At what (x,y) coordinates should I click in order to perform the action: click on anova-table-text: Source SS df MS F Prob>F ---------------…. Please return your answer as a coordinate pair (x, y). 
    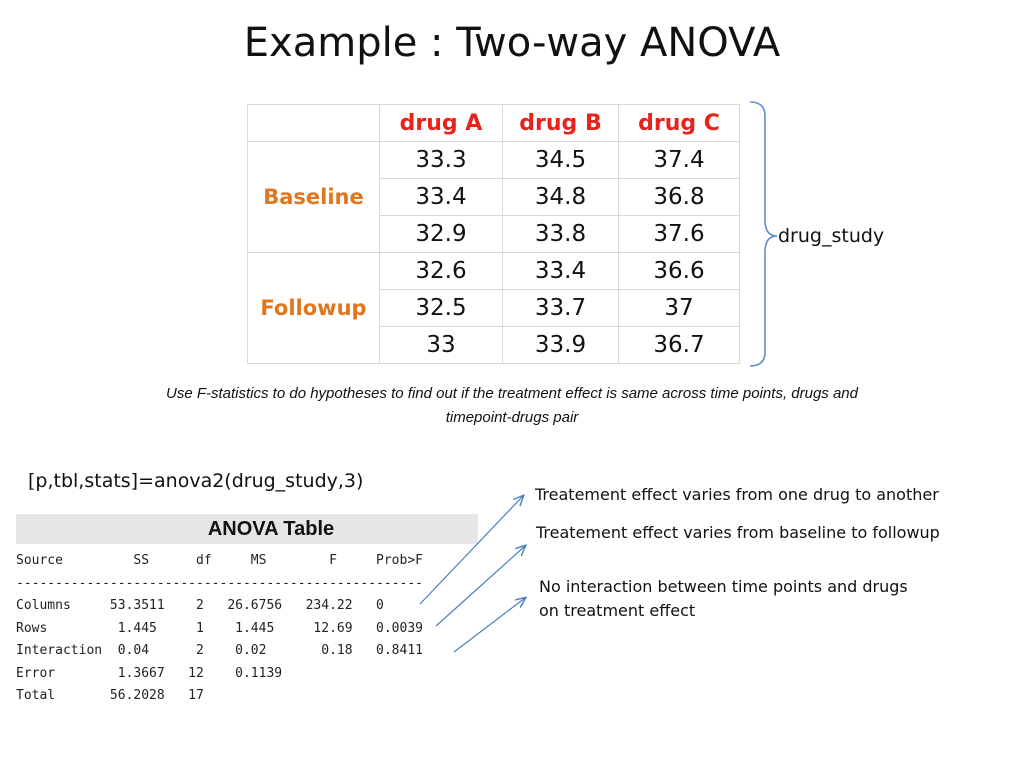
    Looking at the image, I should click on (219, 628).